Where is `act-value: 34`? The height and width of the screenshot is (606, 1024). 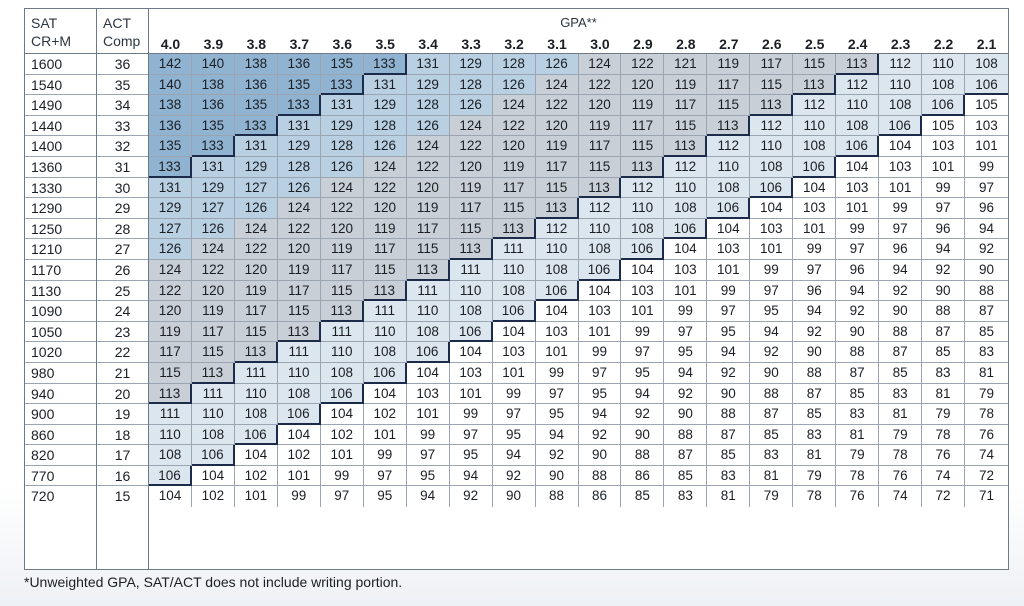 act-value: 34 is located at coordinates (122, 105).